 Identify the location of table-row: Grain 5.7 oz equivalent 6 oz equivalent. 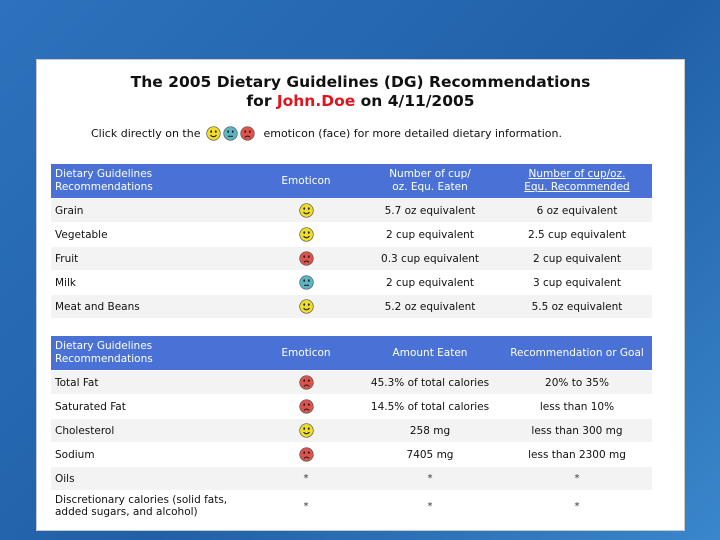
(351, 210).